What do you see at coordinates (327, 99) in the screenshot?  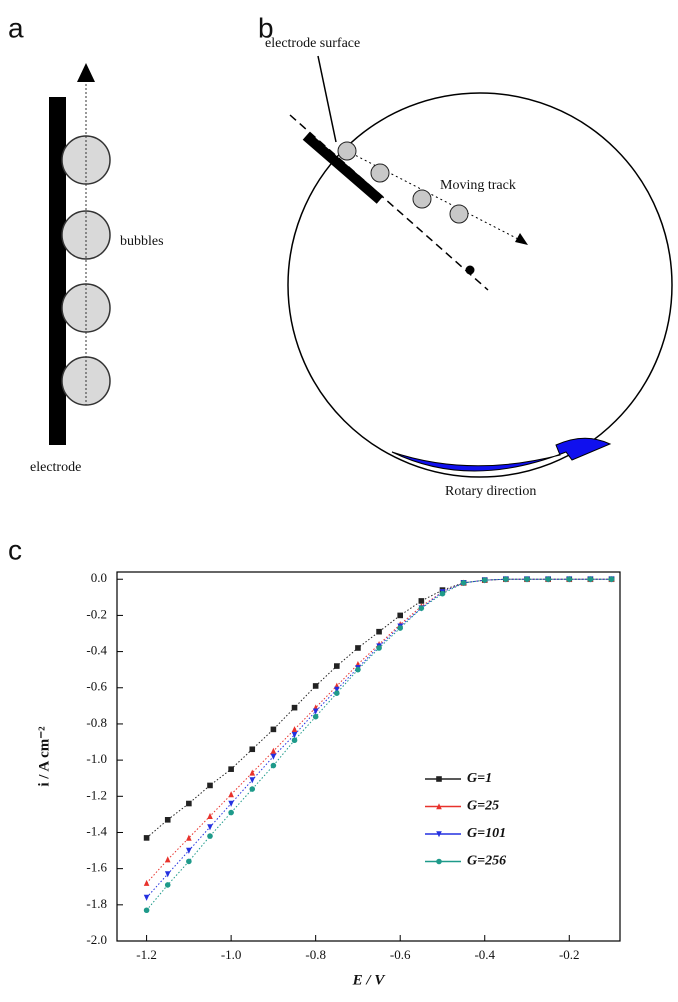 I see `pointer` at bounding box center [327, 99].